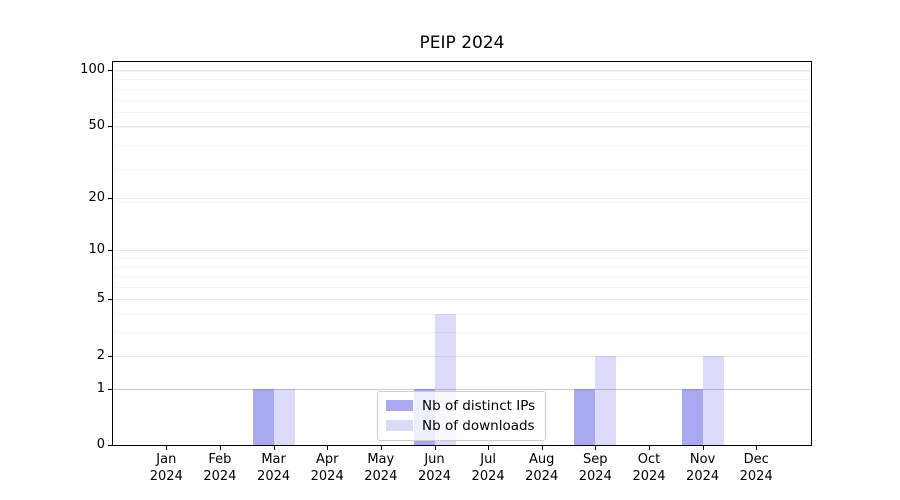 The image size is (900, 500). I want to click on y-axis-tick-label: 100, so click(92, 69).